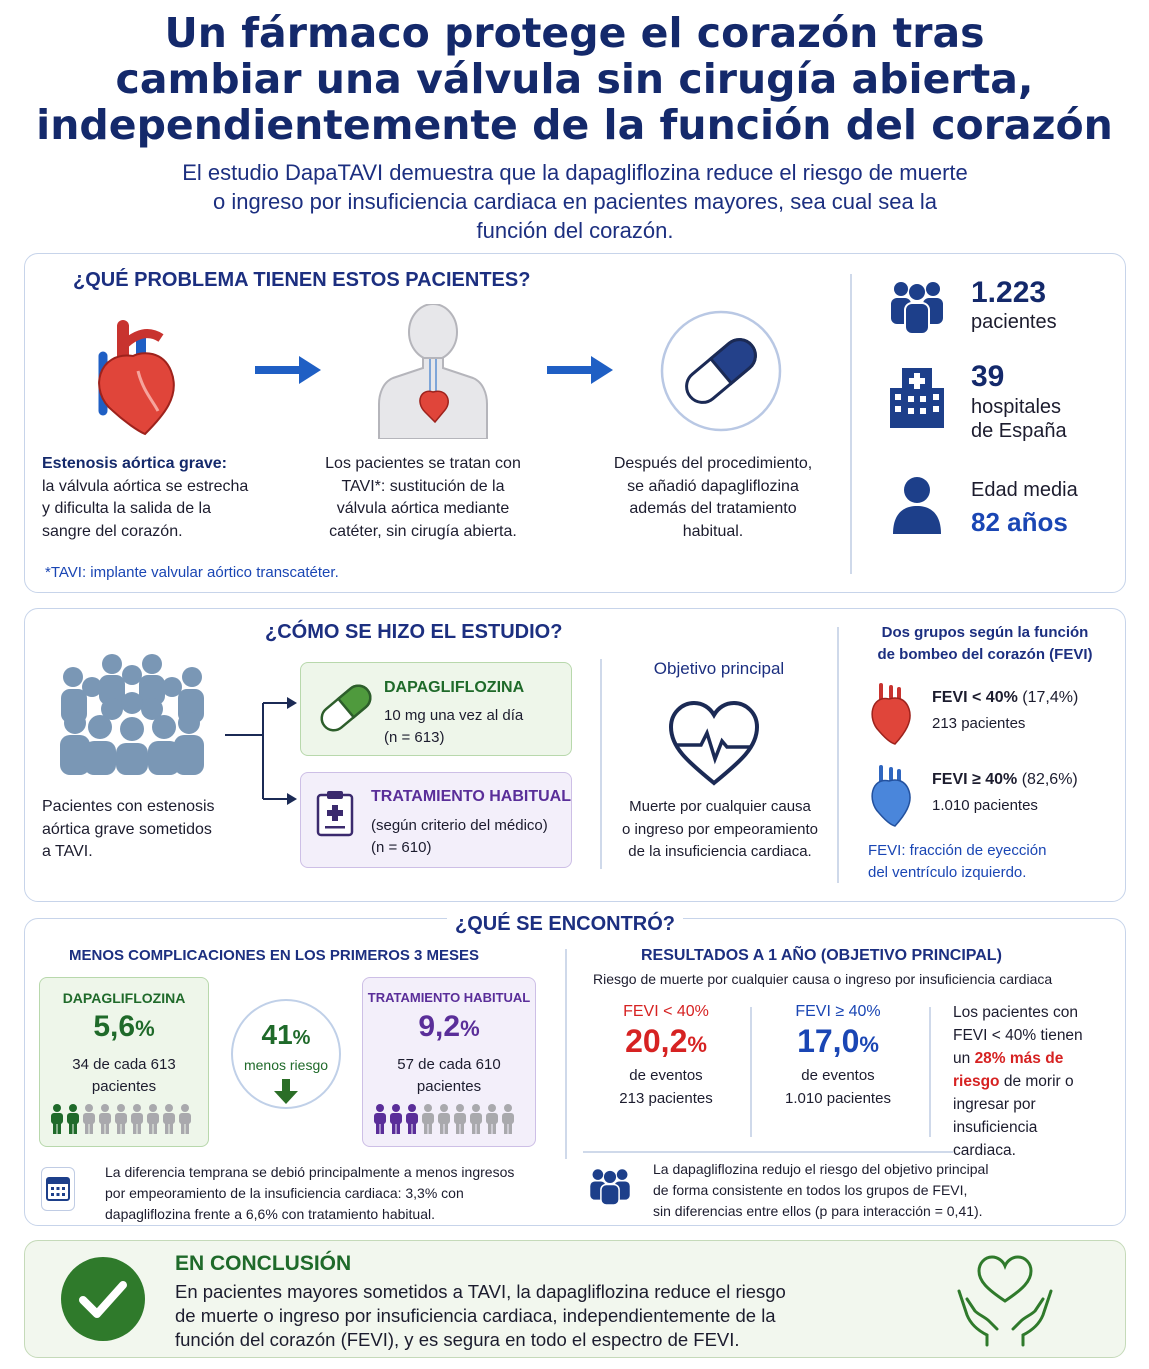  I want to click on patients-crowd-icon, so click(132, 714).